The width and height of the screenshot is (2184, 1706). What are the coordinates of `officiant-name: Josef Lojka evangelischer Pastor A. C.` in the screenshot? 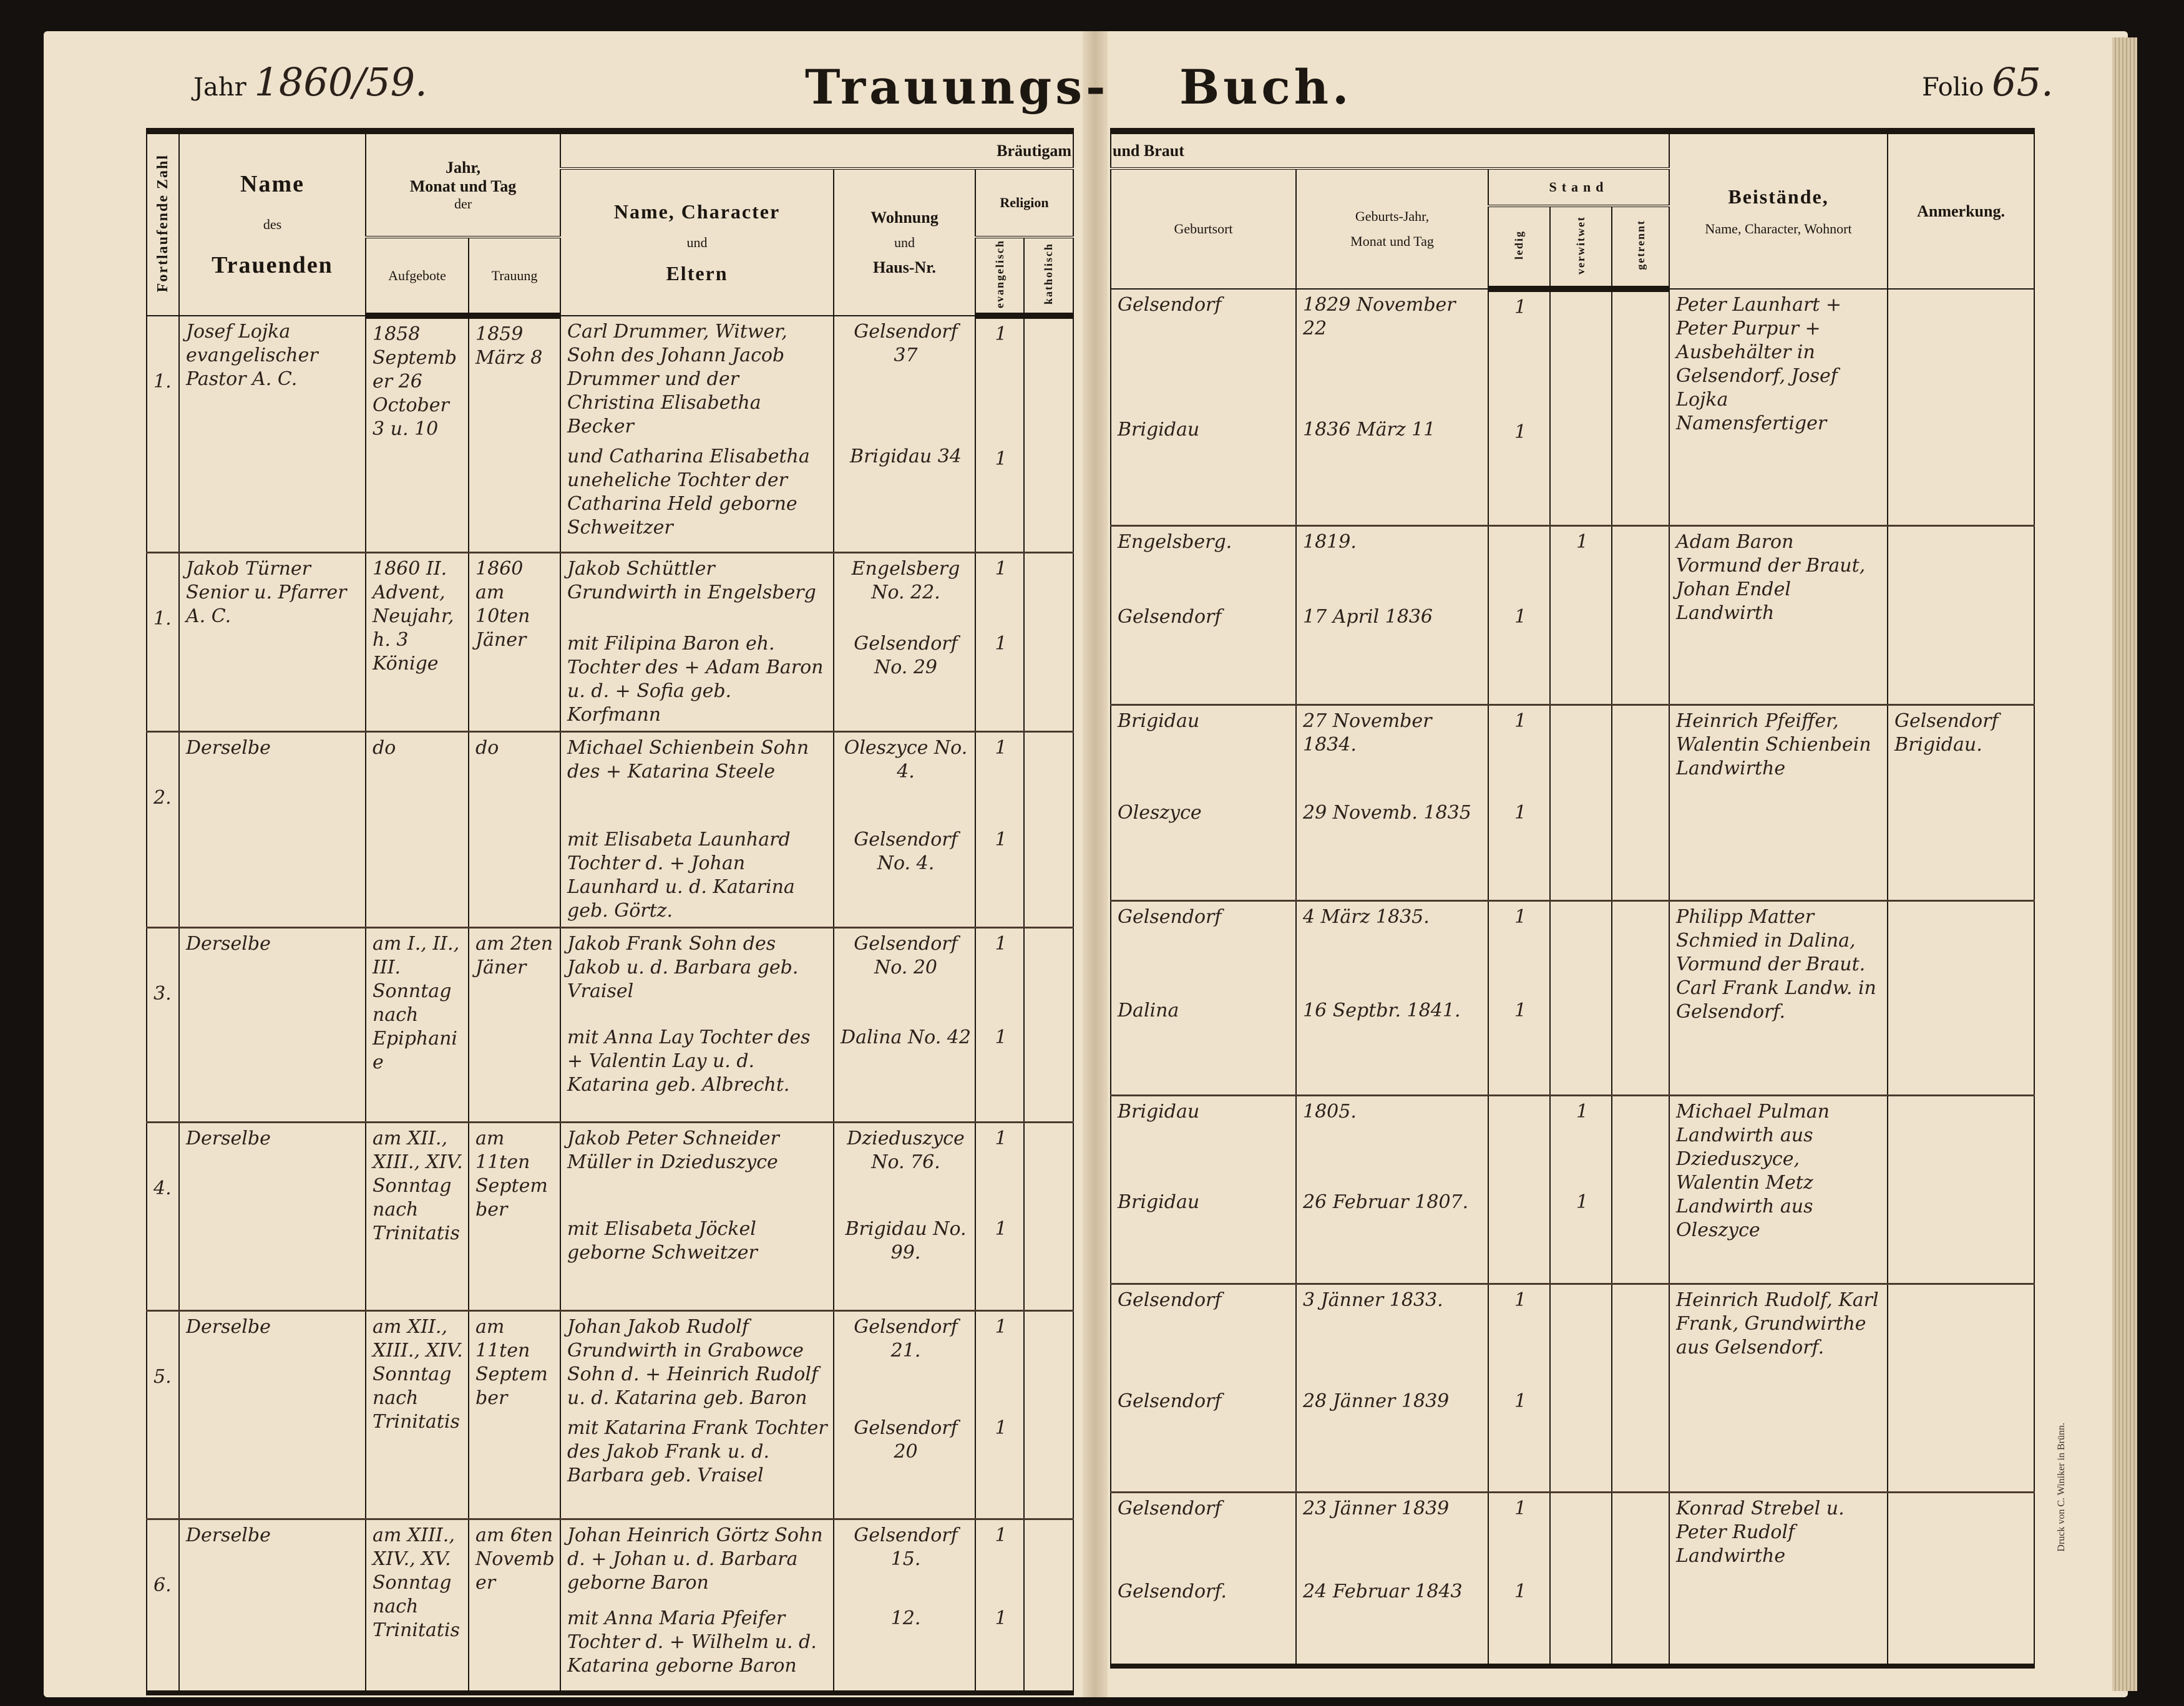 It's located at (272, 434).